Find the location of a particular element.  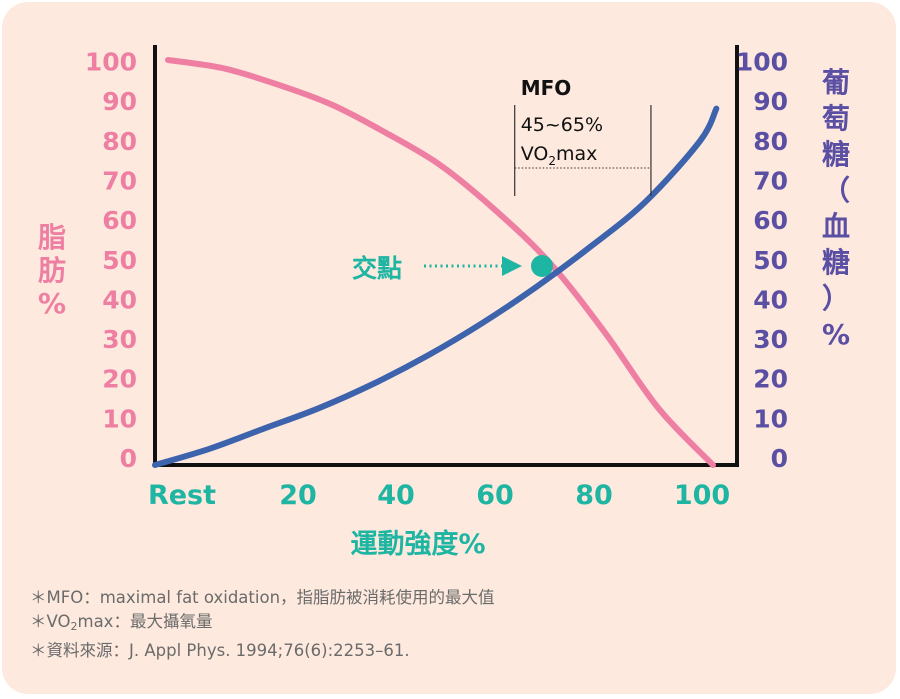

intersection-arrowhead is located at coordinates (512, 266).